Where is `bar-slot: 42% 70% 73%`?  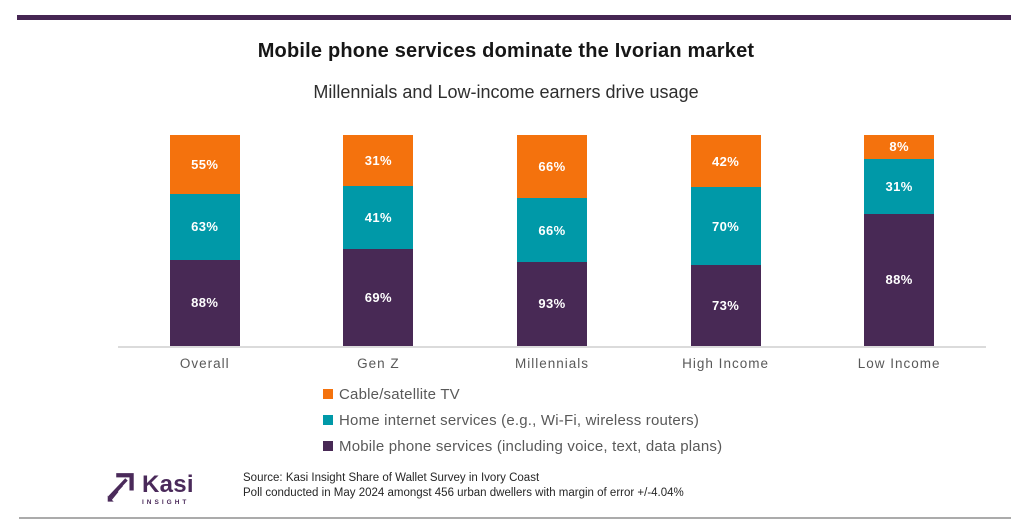 bar-slot: 42% 70% 73% is located at coordinates (726, 240).